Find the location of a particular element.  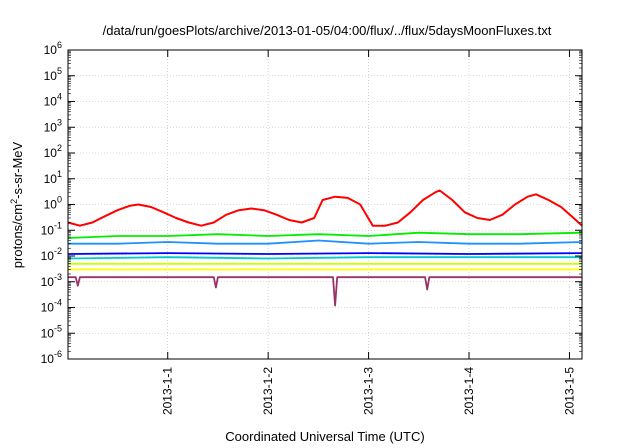

y-tick-label: 10⁻⁴ is located at coordinates (51, 306).